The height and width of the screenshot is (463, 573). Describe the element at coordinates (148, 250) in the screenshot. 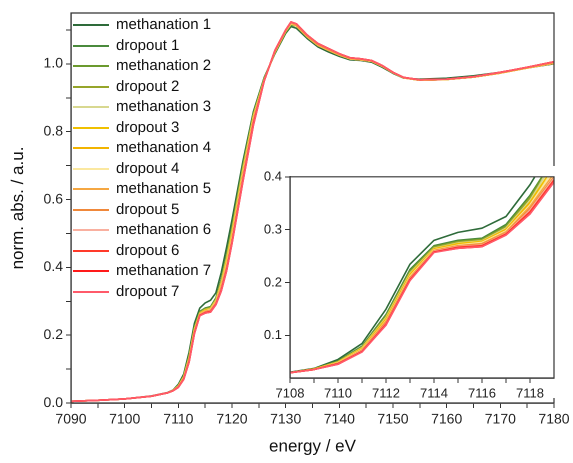

I see `legend-label: dropout 6` at that location.